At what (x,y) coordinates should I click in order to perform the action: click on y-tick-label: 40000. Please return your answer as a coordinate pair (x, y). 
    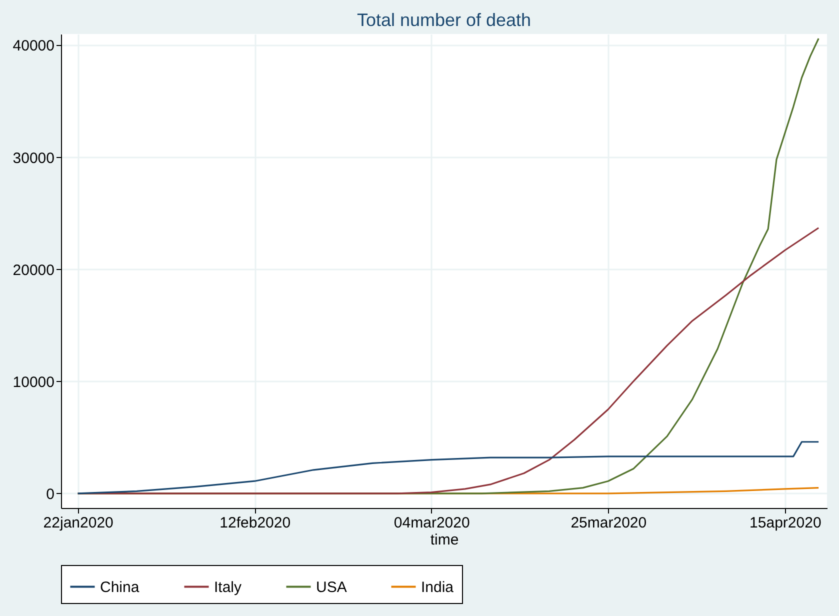
    Looking at the image, I should click on (33, 46).